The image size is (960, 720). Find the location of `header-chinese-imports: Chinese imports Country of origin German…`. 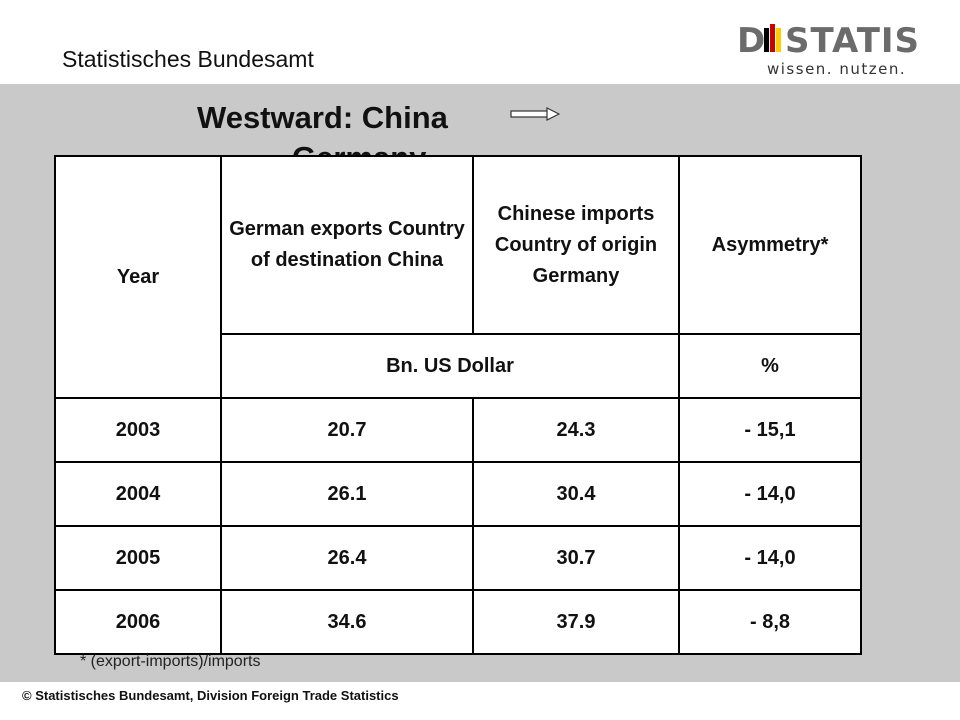

header-chinese-imports: Chinese imports Country of origin German… is located at coordinates (576, 245).